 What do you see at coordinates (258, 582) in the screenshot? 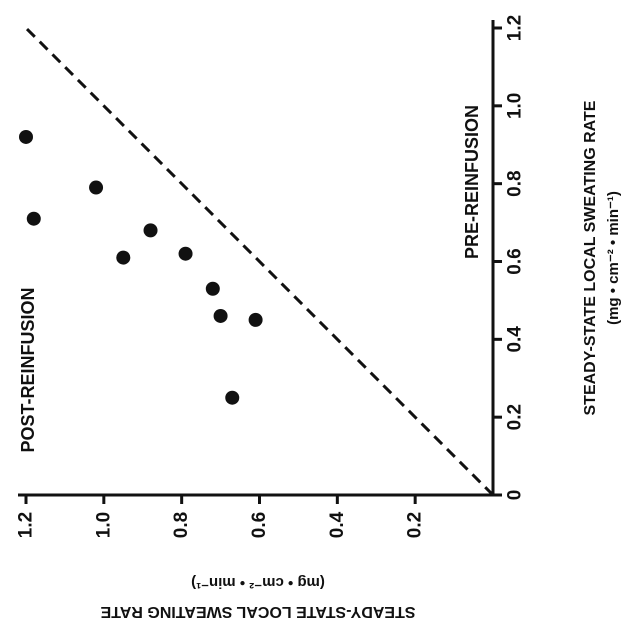
I see `x-axis-unit: (mg • cm⁻² • min⁻¹)` at bounding box center [258, 582].